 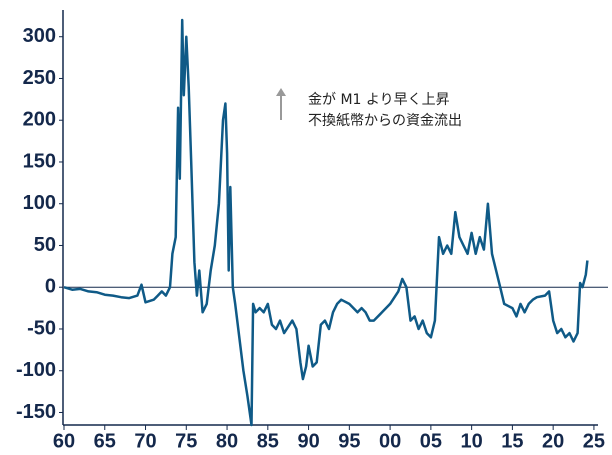 I want to click on x-tick-label: 20, so click(x=553, y=441).